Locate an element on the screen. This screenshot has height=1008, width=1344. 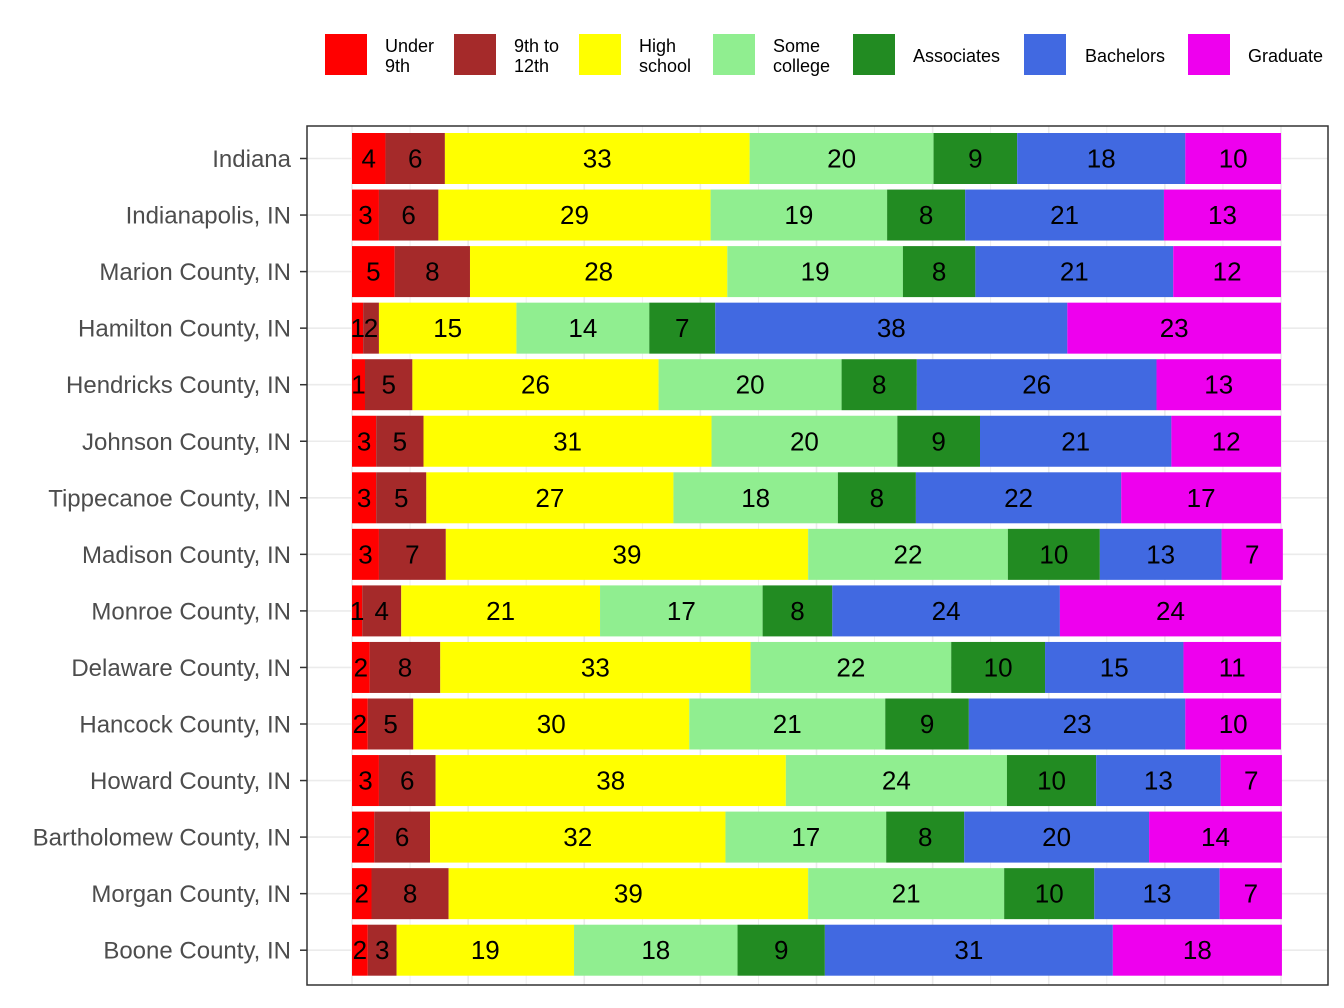
legend-item-high-school: High school is located at coordinates (635, 55).